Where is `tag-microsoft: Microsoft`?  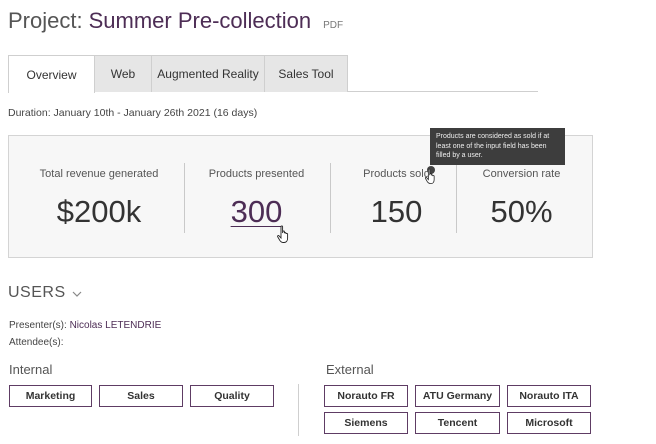
tag-microsoft: Microsoft is located at coordinates (549, 423).